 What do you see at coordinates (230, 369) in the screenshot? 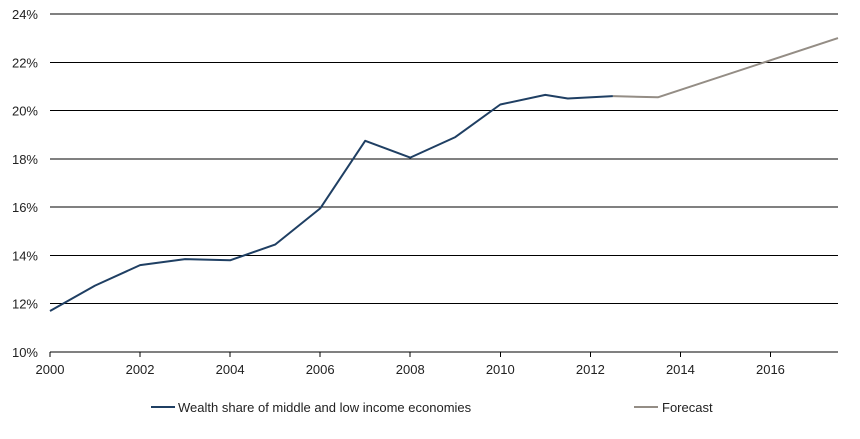
I see `x-tick-label: 2004` at bounding box center [230, 369].